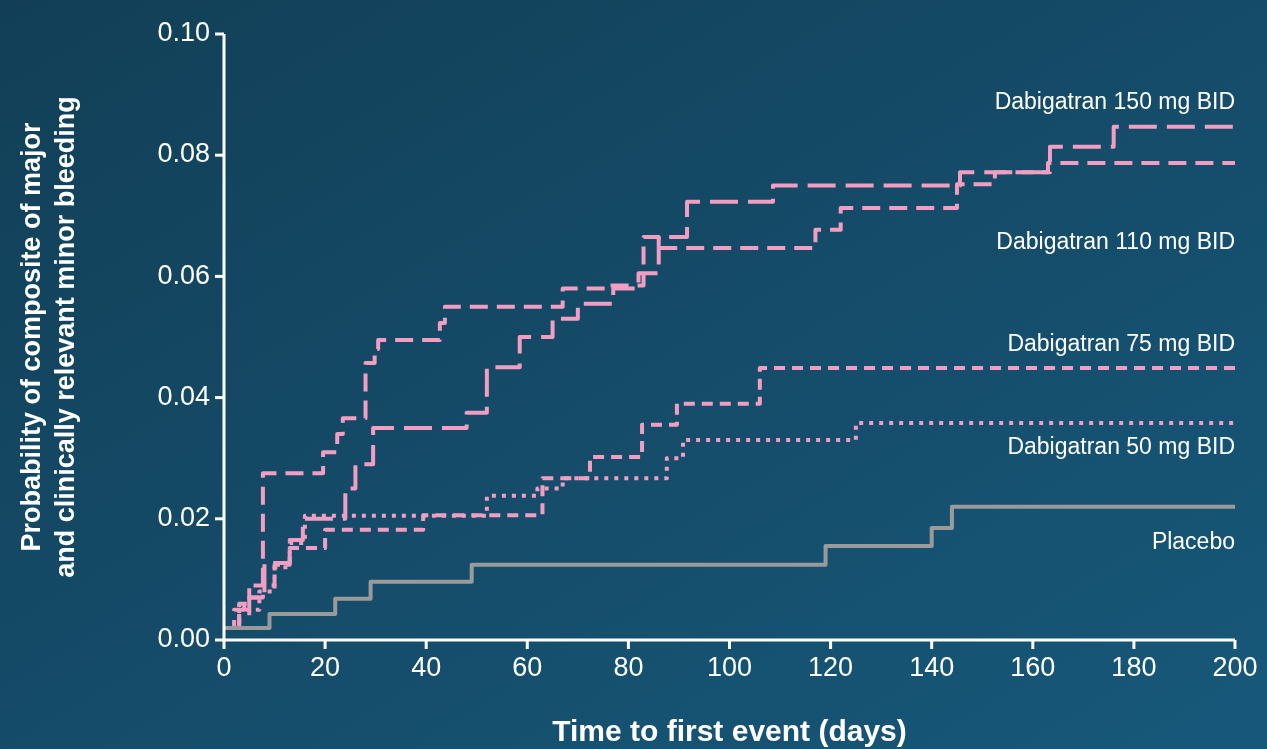 Image resolution: width=1267 pixels, height=749 pixels. Describe the element at coordinates (325, 667) in the screenshot. I see `x-tick-label: 20` at that location.